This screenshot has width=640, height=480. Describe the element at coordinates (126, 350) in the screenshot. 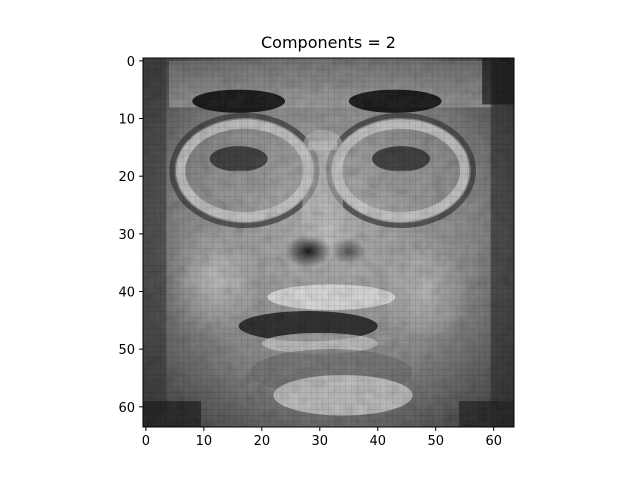

I see `y-tick-label: 50` at that location.